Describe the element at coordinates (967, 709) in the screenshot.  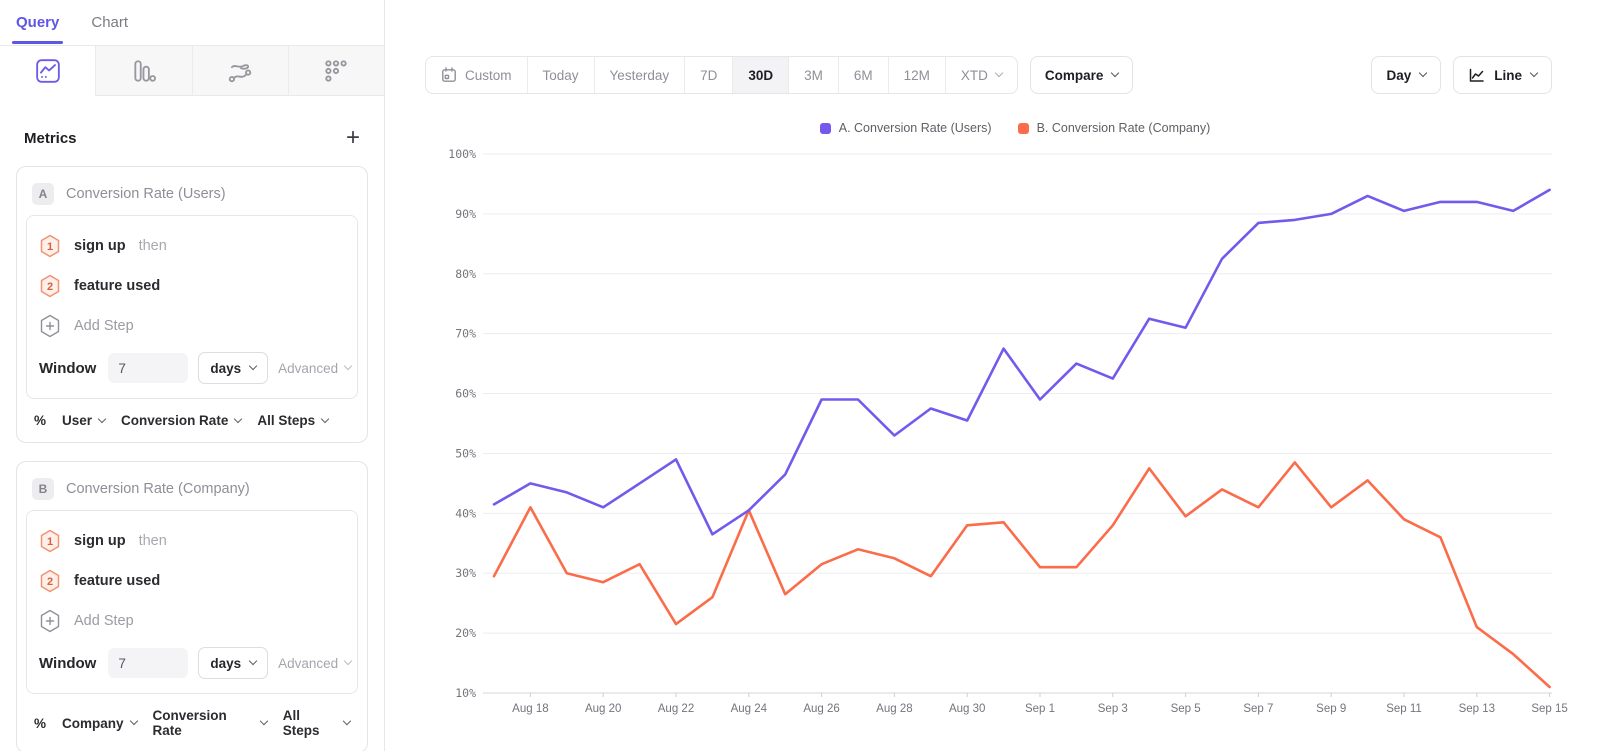
I see `svg-text: Aug 30` at that location.